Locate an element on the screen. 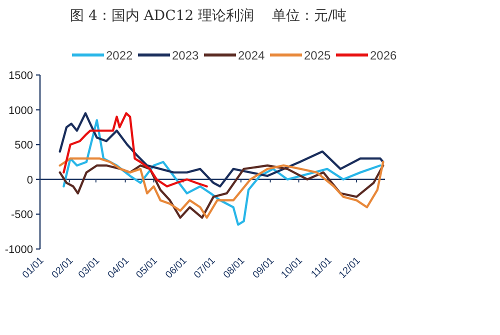 This screenshot has width=500, height=335. y-tick-label: 500 is located at coordinates (23, 146).